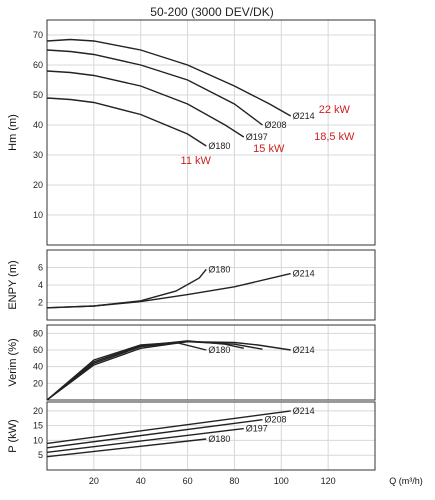 The width and height of the screenshot is (435, 500). Describe the element at coordinates (13, 362) in the screenshot. I see `panel-efficiency-y-axis-label: Verim (%)` at that location.